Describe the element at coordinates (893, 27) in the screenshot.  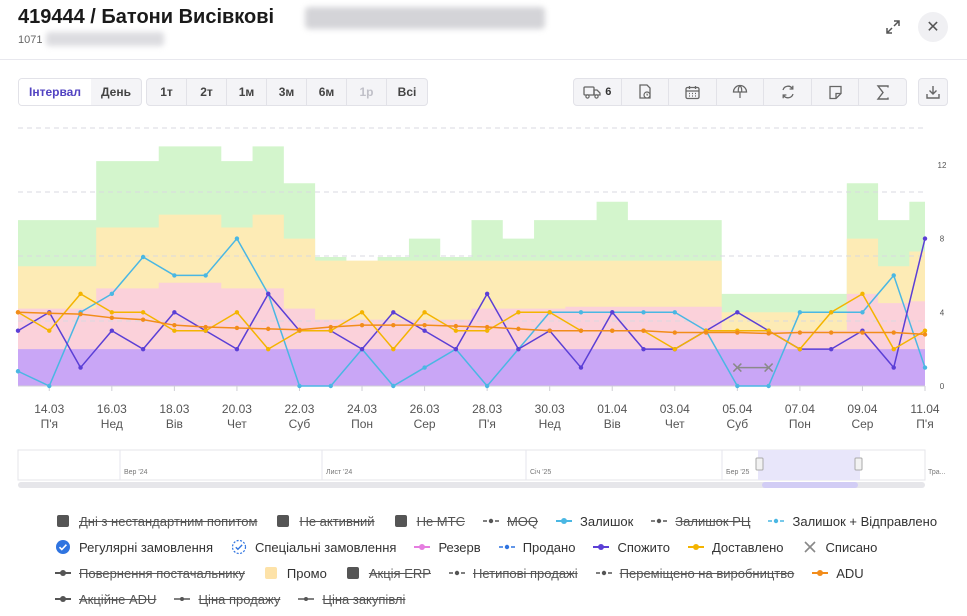
I see `expand-button` at that location.